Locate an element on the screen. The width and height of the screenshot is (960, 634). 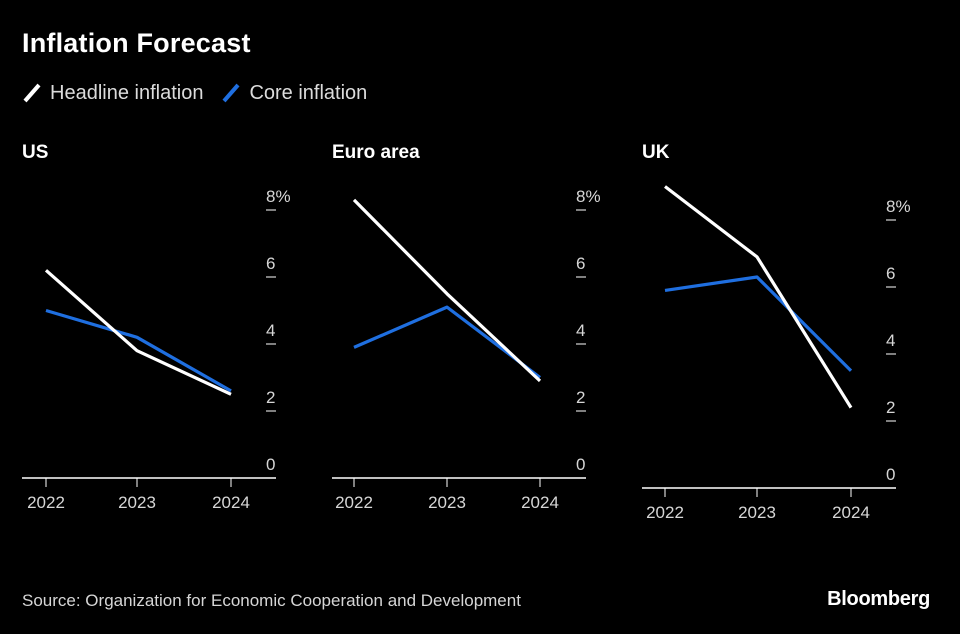
legend-item-headline: Headline inflation is located at coordinates (112, 93).